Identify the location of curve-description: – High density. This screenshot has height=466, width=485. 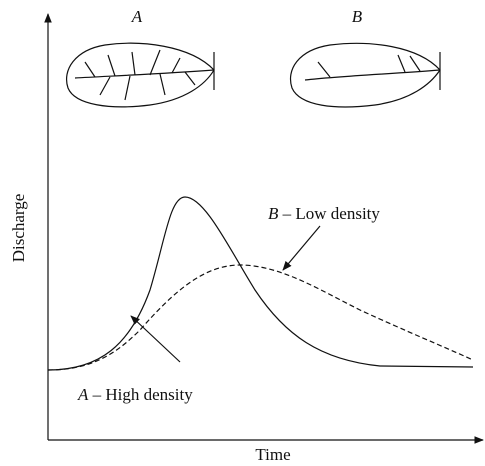
(143, 394).